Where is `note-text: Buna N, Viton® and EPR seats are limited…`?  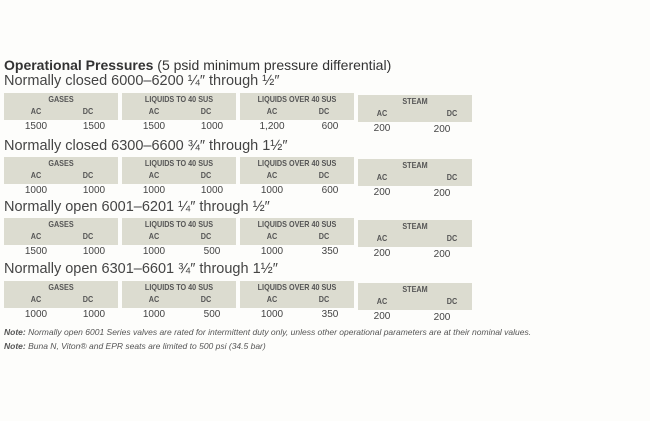
note-text: Buna N, Viton® and EPR seats are limited… is located at coordinates (145, 346).